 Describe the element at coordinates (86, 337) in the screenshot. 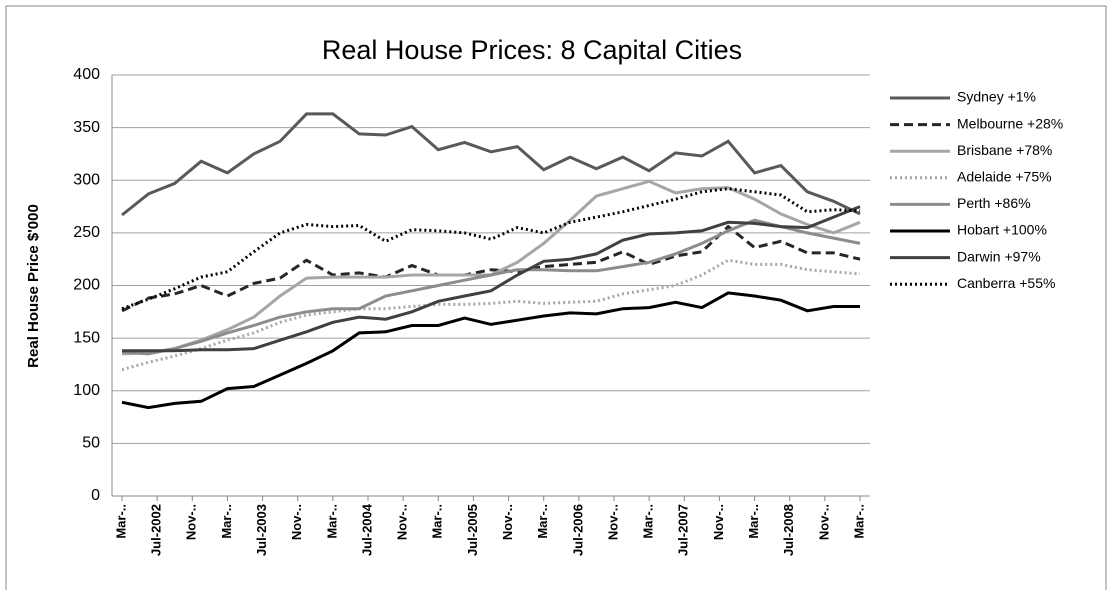

I see `y-tick-label: 150` at that location.